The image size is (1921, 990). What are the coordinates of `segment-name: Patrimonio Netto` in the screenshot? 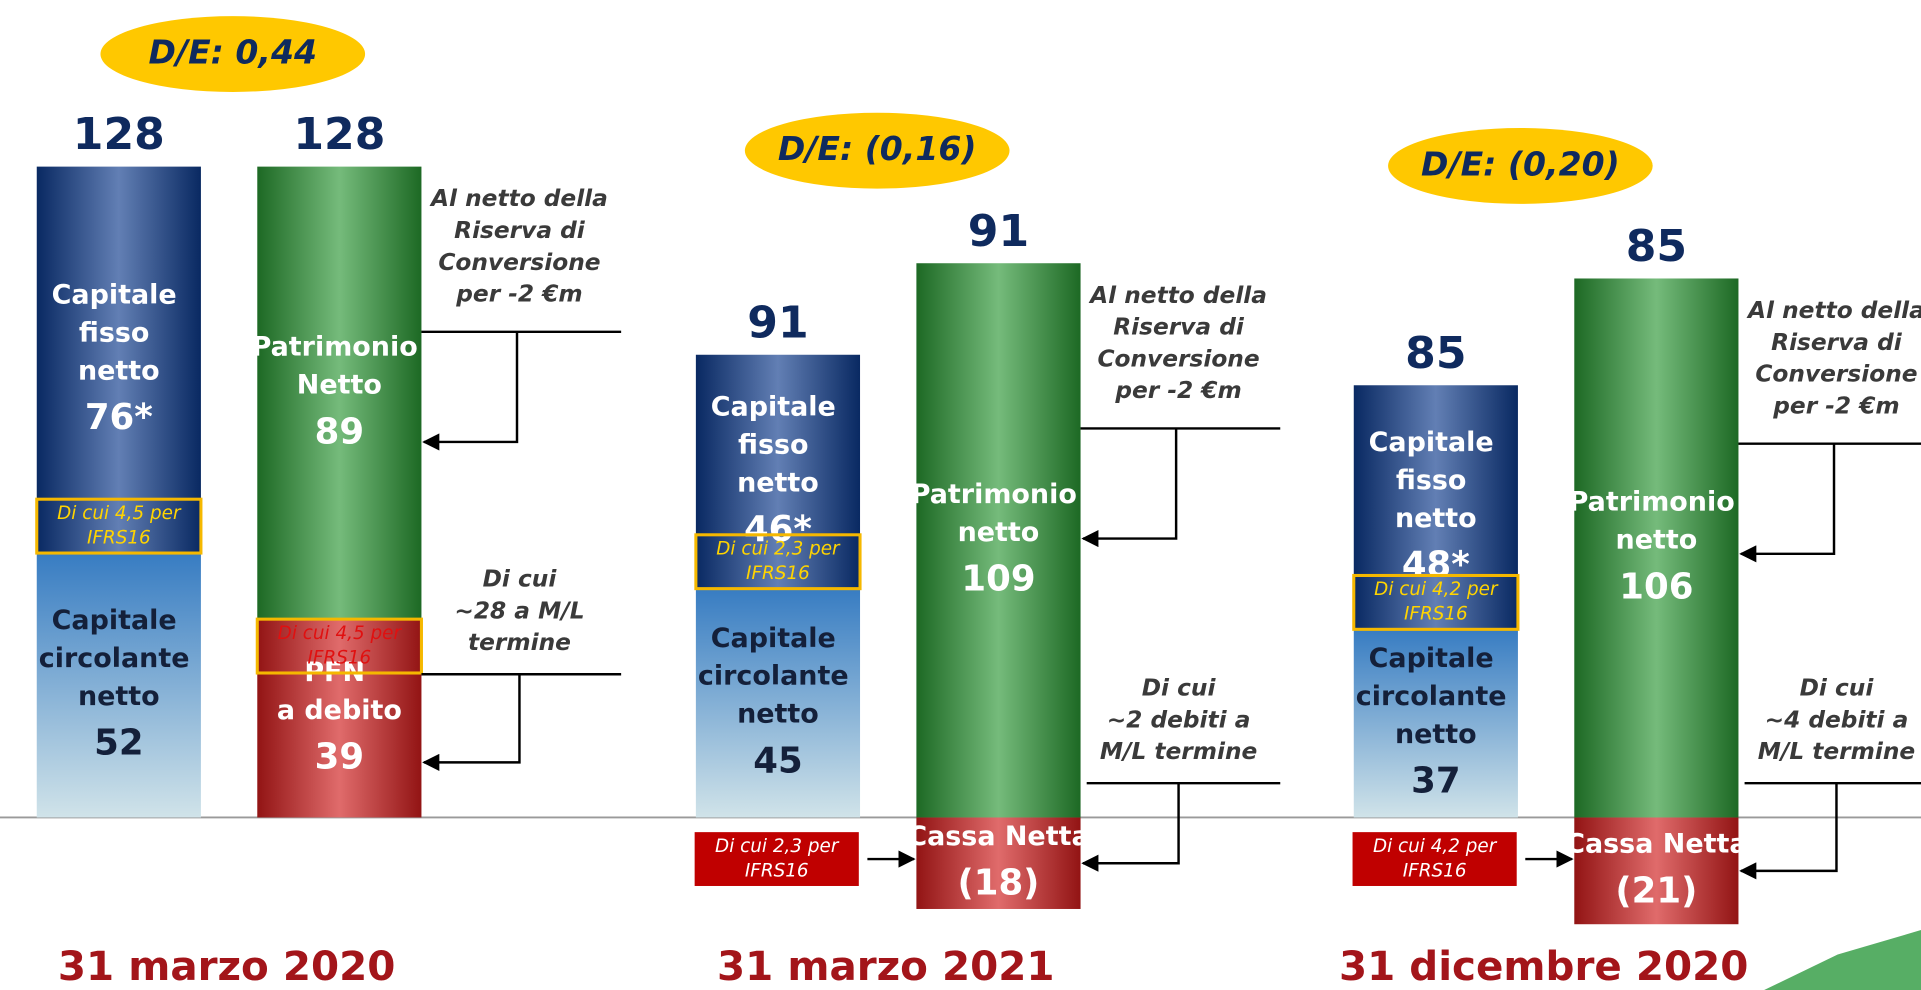 It's located at (339, 365).